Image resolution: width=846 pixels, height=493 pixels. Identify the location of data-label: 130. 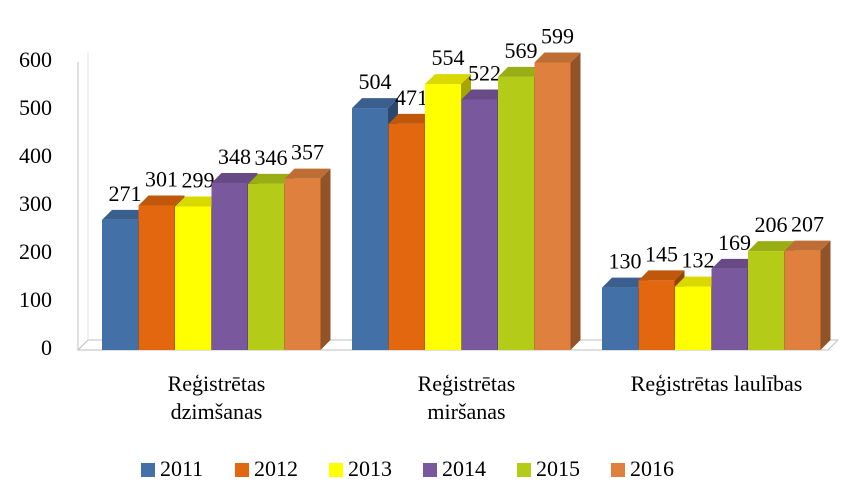
(625, 261).